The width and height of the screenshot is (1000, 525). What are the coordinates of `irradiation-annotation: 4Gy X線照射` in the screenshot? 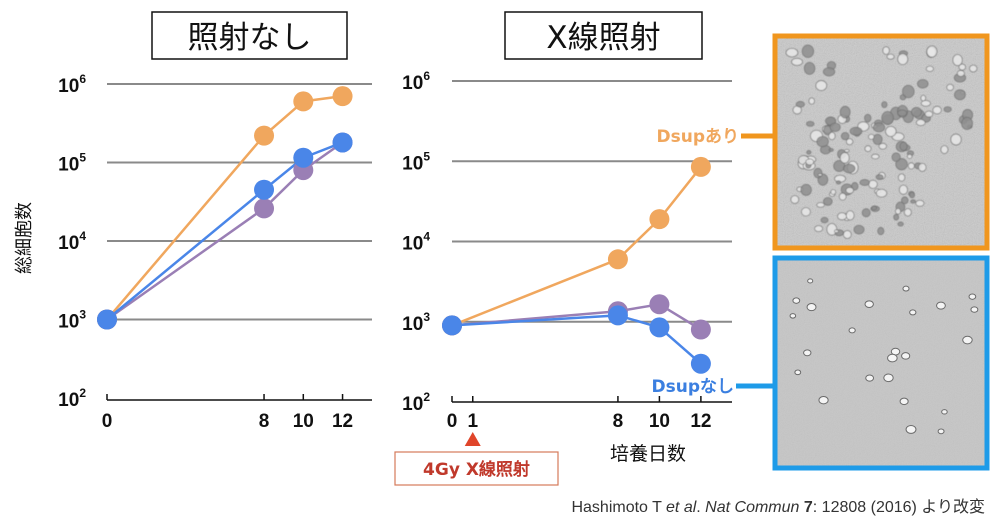 It's located at (476, 469).